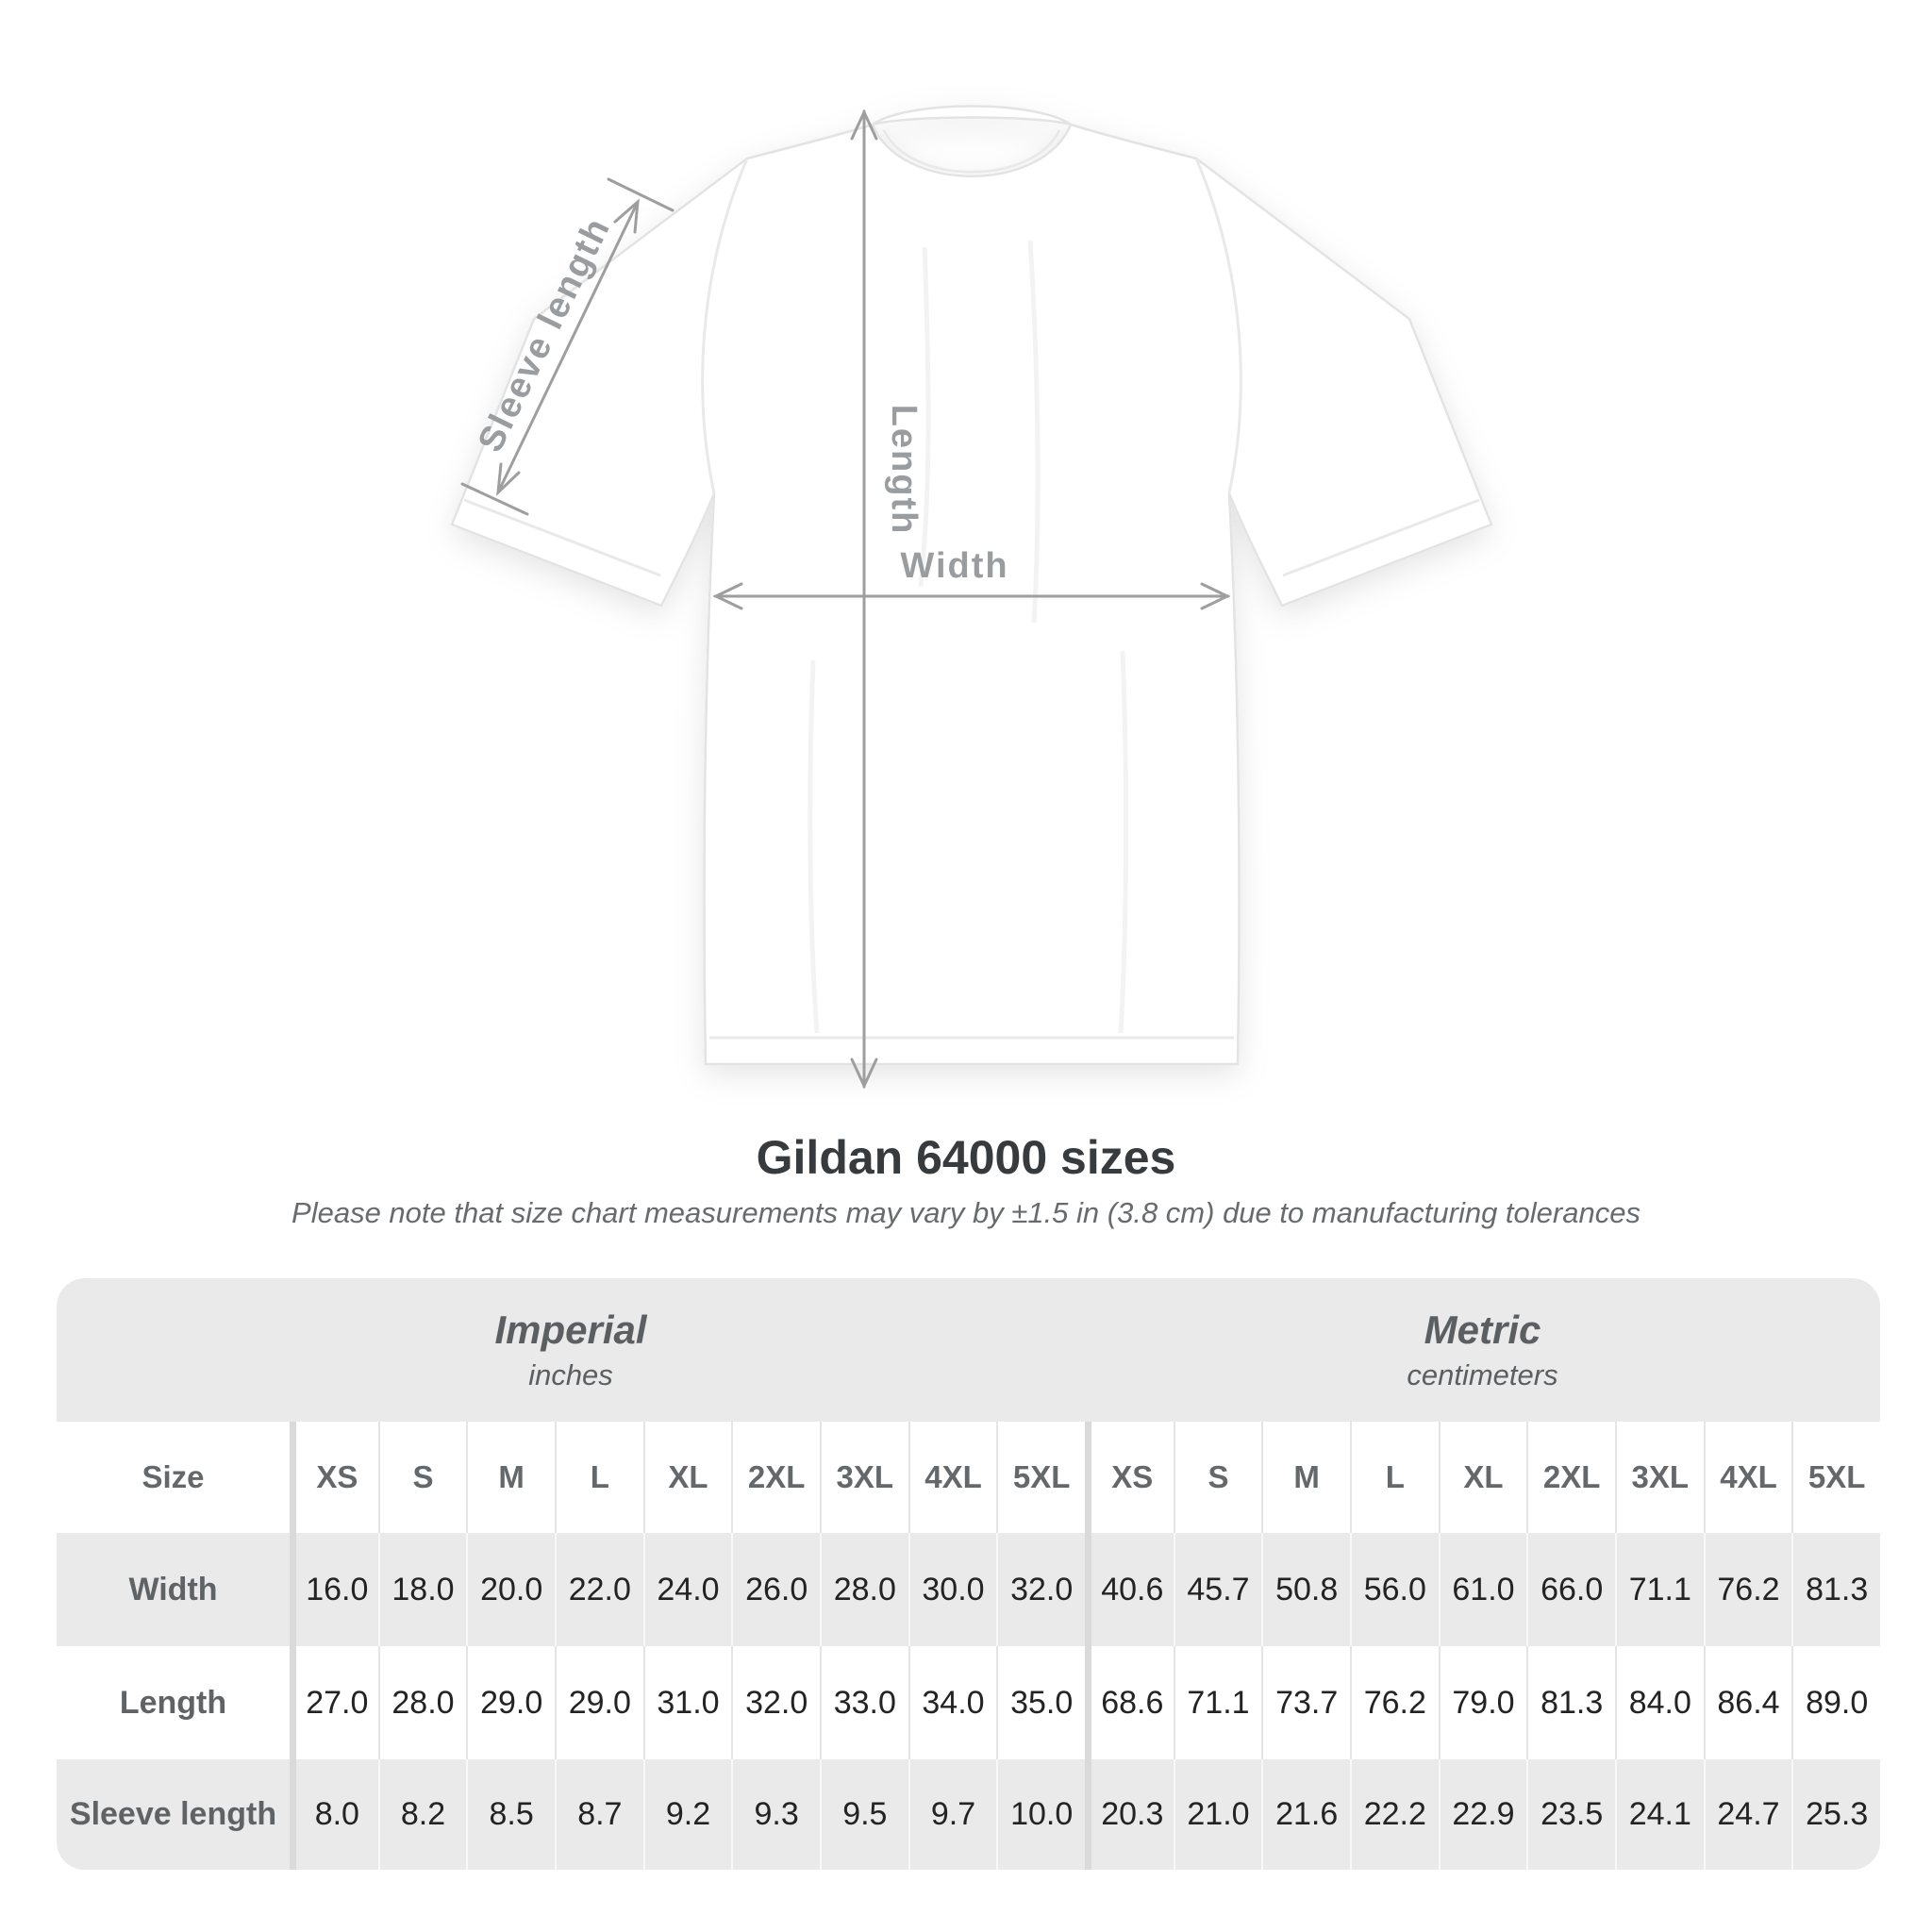 Image resolution: width=1932 pixels, height=1932 pixels. What do you see at coordinates (687, 1814) in the screenshot?
I see `table-cell: 9.2` at bounding box center [687, 1814].